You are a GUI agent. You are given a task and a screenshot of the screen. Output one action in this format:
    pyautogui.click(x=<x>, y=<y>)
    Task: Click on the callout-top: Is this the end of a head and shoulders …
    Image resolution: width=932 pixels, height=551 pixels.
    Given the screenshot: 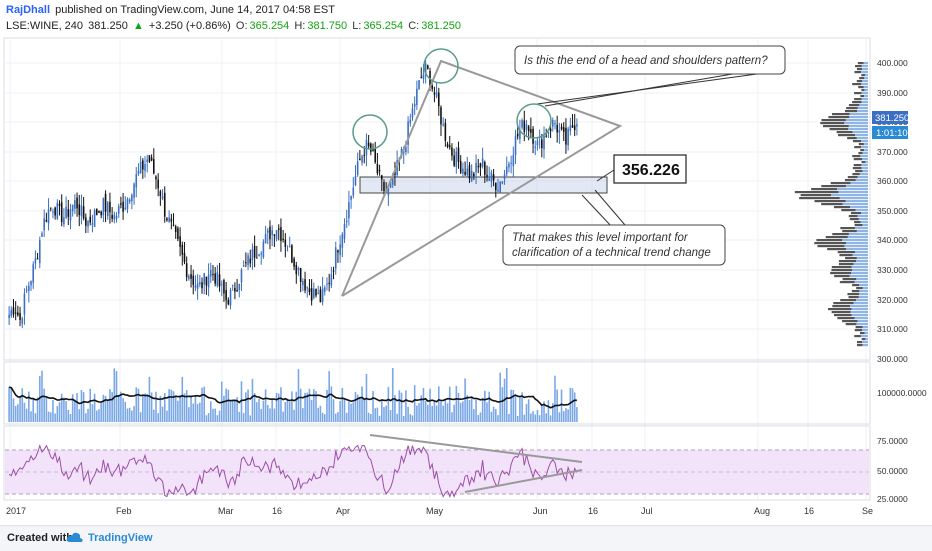 What is the action you would take?
    pyautogui.click(x=650, y=60)
    